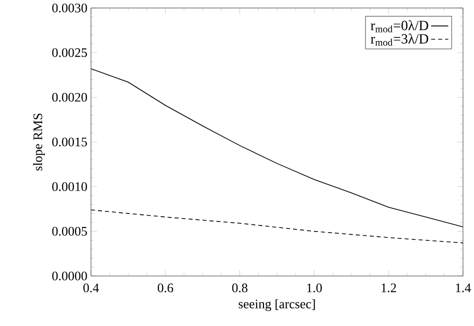 The height and width of the screenshot is (326, 474). I want to click on y-tick-label: 0.0030, so click(69, 8).